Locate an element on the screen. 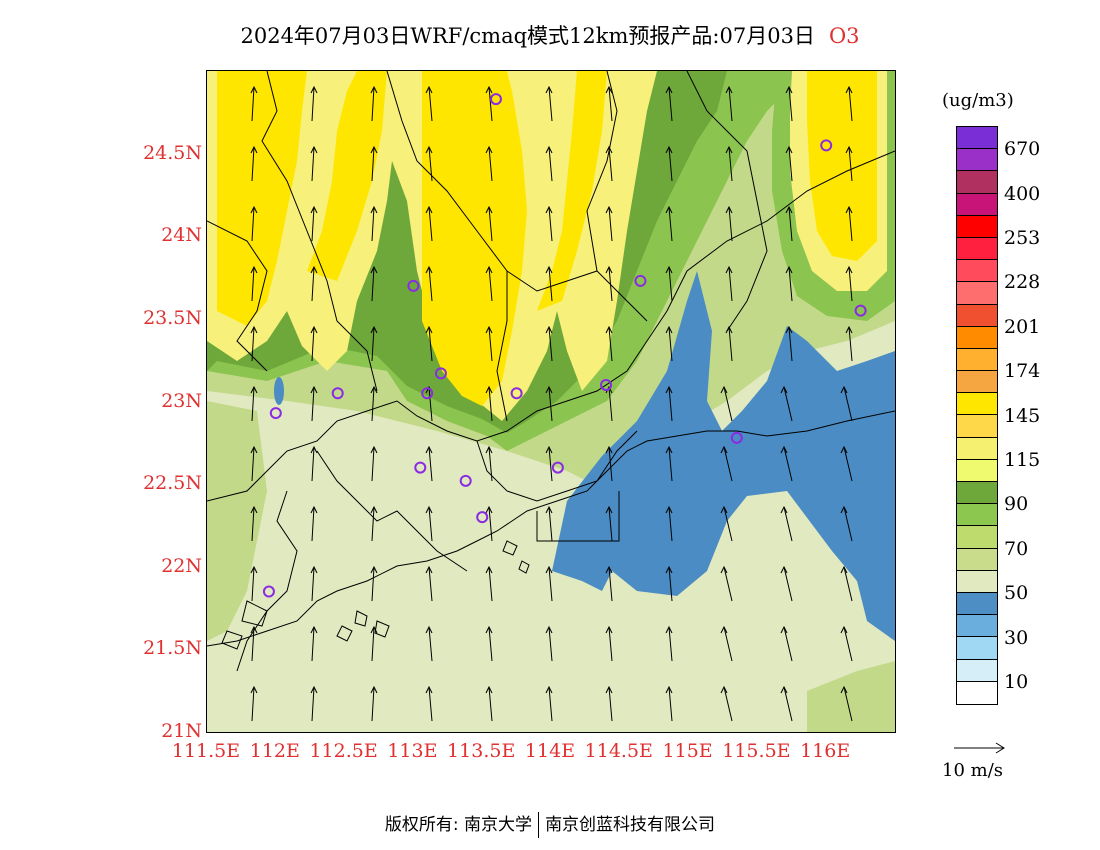 The height and width of the screenshot is (850, 1100). reference-wind-label: 10 m/s is located at coordinates (972, 770).